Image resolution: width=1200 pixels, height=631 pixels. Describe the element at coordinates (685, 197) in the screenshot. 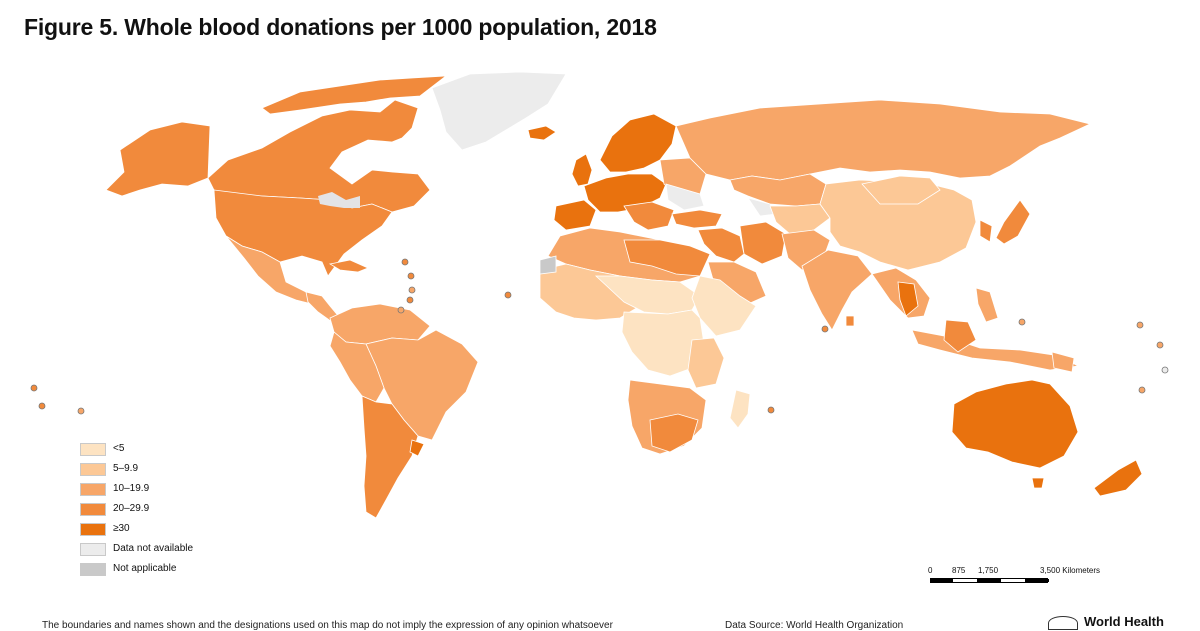

I see `region-belarus-ukraine` at that location.